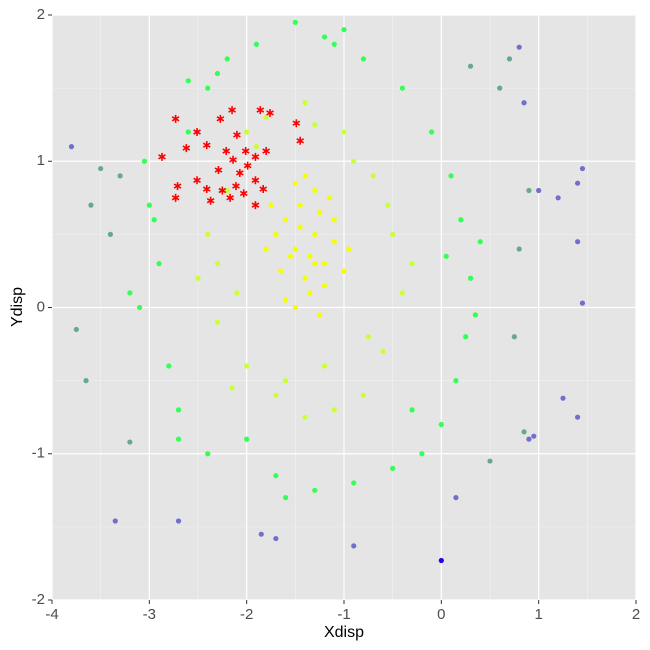  Describe the element at coordinates (246, 614) in the screenshot. I see `x-tick-label: -2` at that location.